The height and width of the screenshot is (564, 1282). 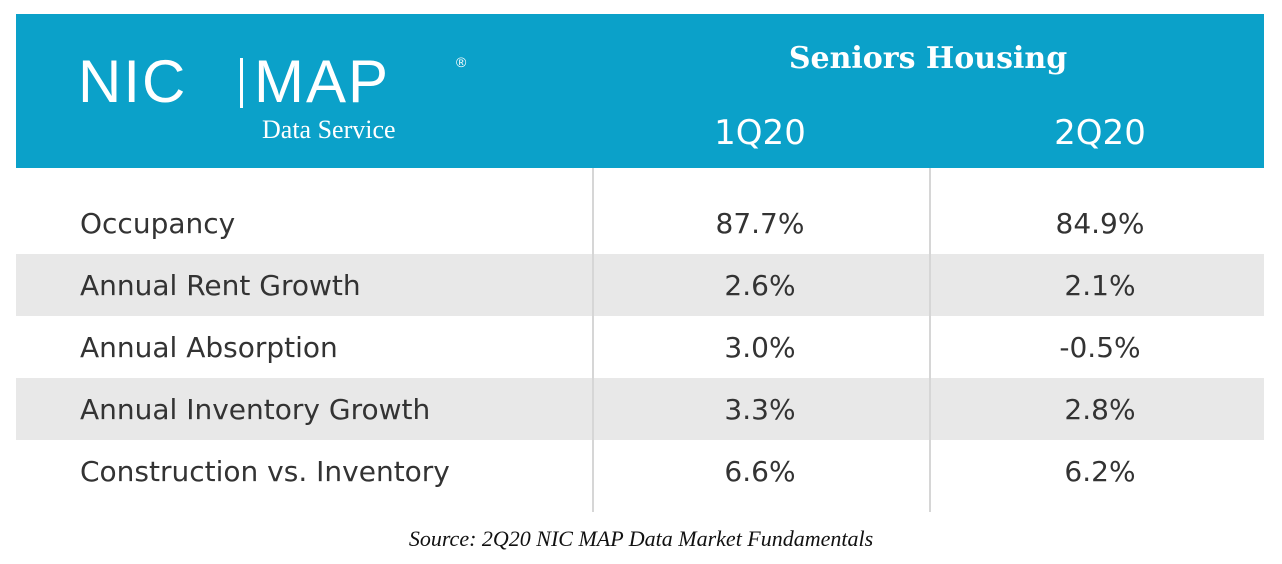 What do you see at coordinates (760, 471) in the screenshot?
I see `cell-value: 6.6%` at bounding box center [760, 471].